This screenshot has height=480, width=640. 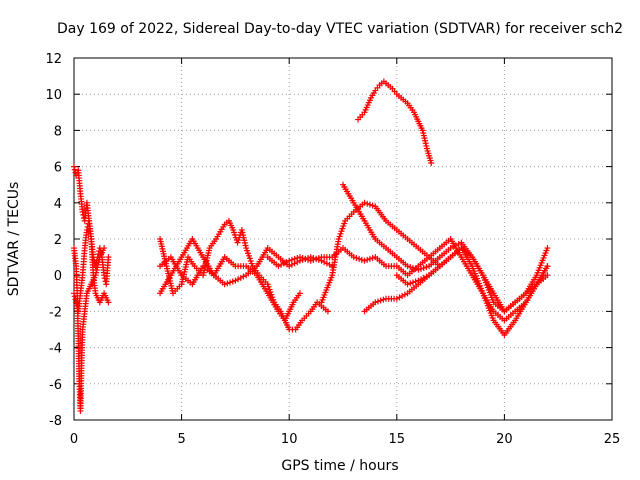 I want to click on series-upper, so click(x=395, y=122).